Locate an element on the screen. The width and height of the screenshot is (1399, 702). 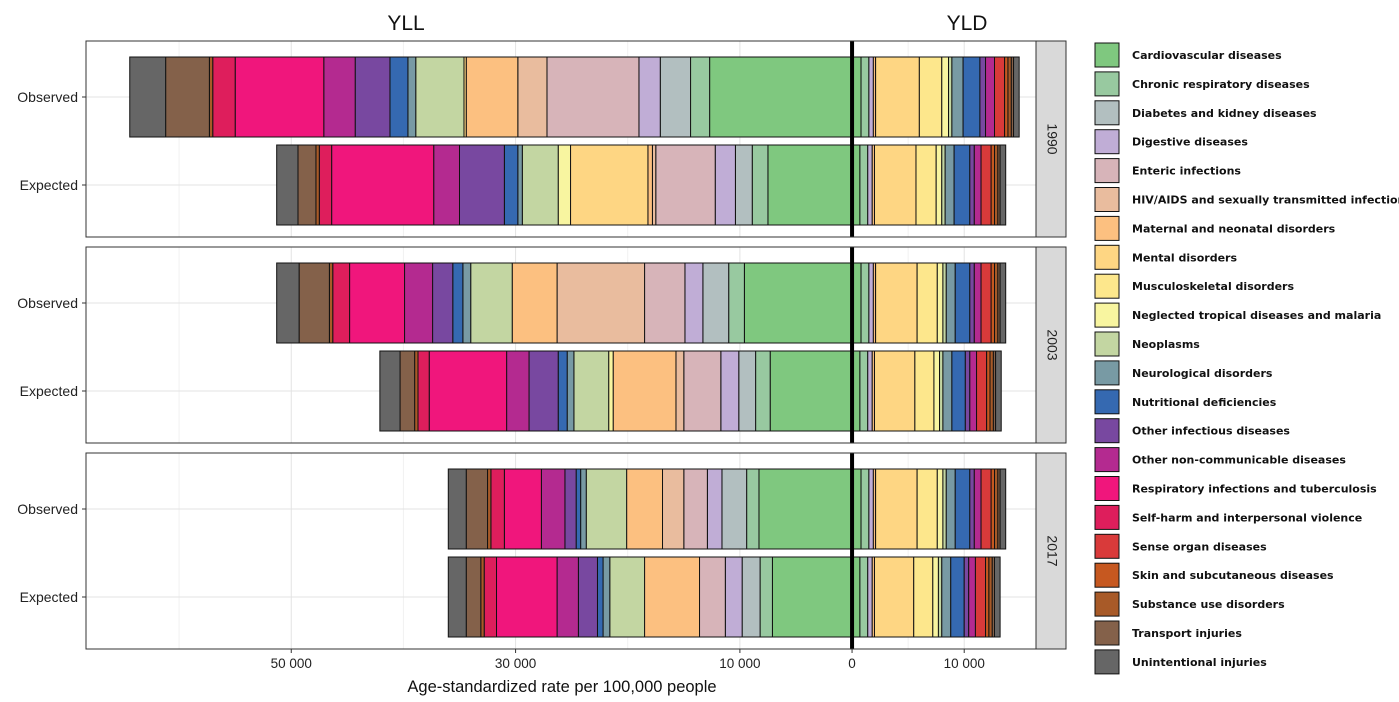
x-axis-label: Age-standardized rate per 100,000 people is located at coordinates (561, 687).